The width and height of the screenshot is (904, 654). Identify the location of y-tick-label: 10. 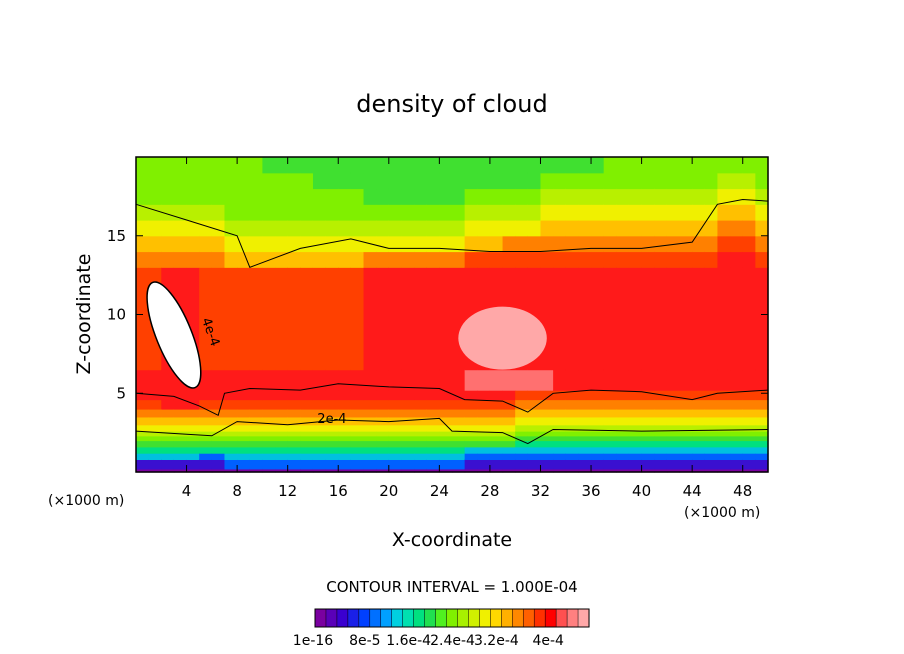
(116, 315).